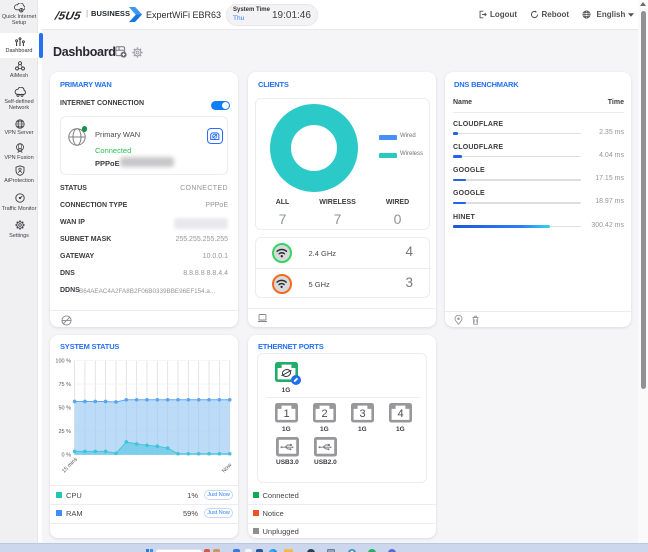  Describe the element at coordinates (362, 414) in the screenshot. I see `svg-text: 3` at that location.